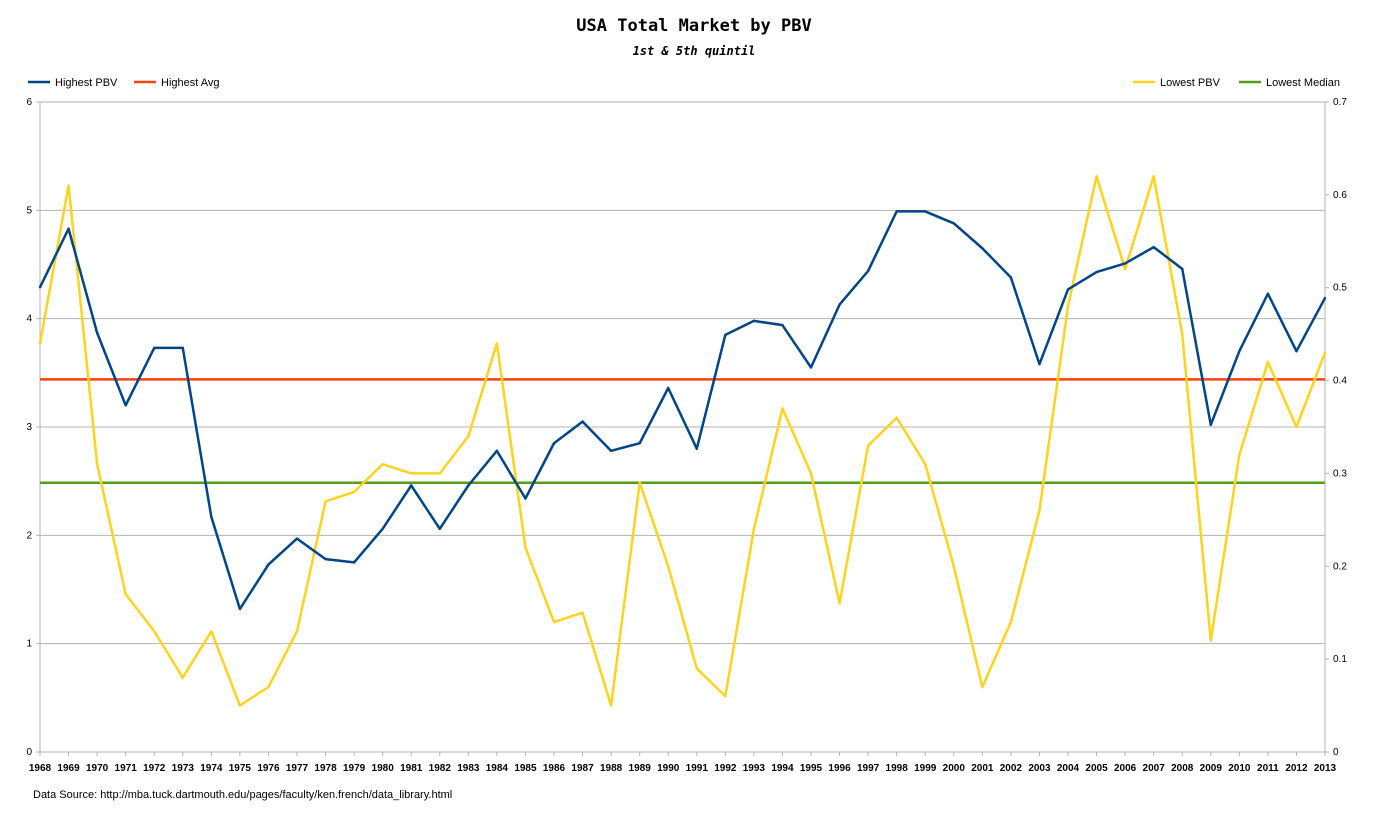 The image size is (1379, 815). What do you see at coordinates (1303, 83) in the screenshot?
I see `legend-label-lowest-median: Lowest Median` at bounding box center [1303, 83].